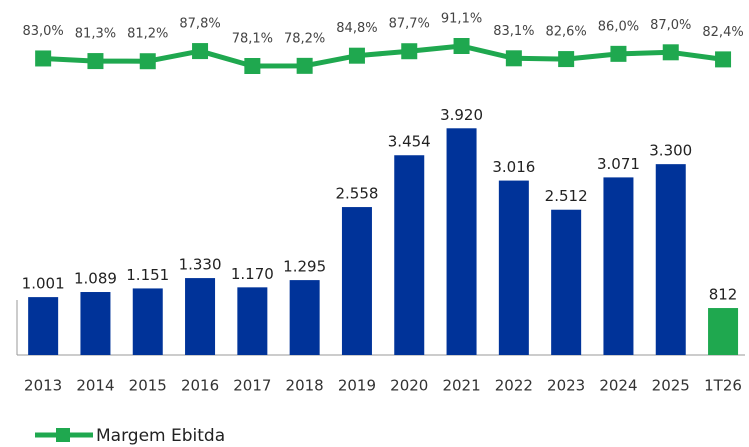 This screenshot has height=447, width=749. Describe the element at coordinates (461, 115) in the screenshot. I see `bar-value-label: 3.920` at that location.